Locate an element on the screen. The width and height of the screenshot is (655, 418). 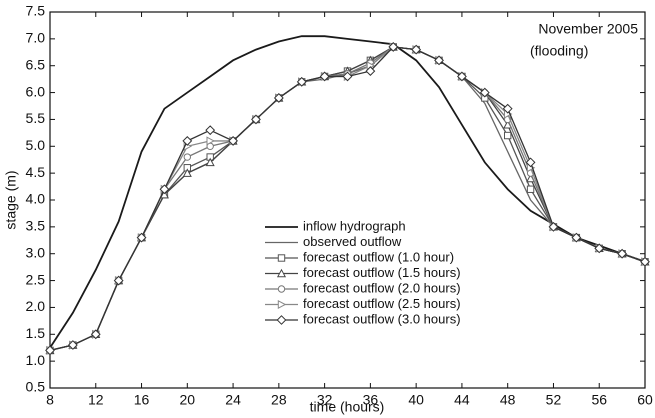
x-tick-label: 52 is located at coordinates (554, 400).